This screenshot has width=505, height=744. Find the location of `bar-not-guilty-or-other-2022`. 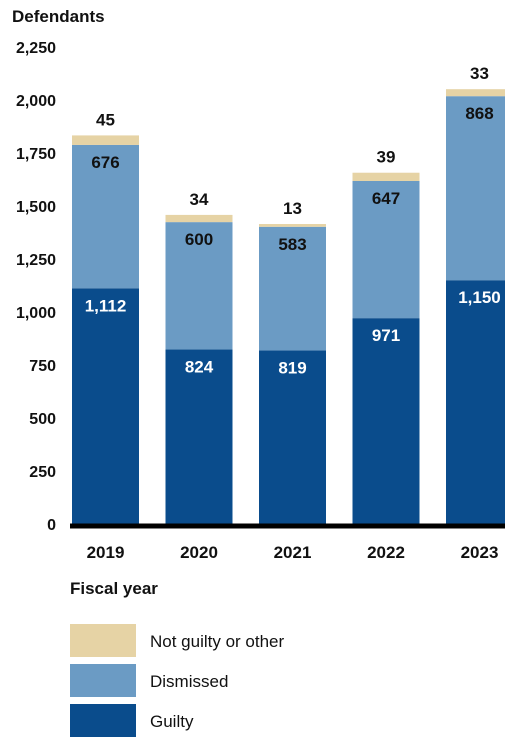

bar-not-guilty-or-other-2022 is located at coordinates (386, 176).